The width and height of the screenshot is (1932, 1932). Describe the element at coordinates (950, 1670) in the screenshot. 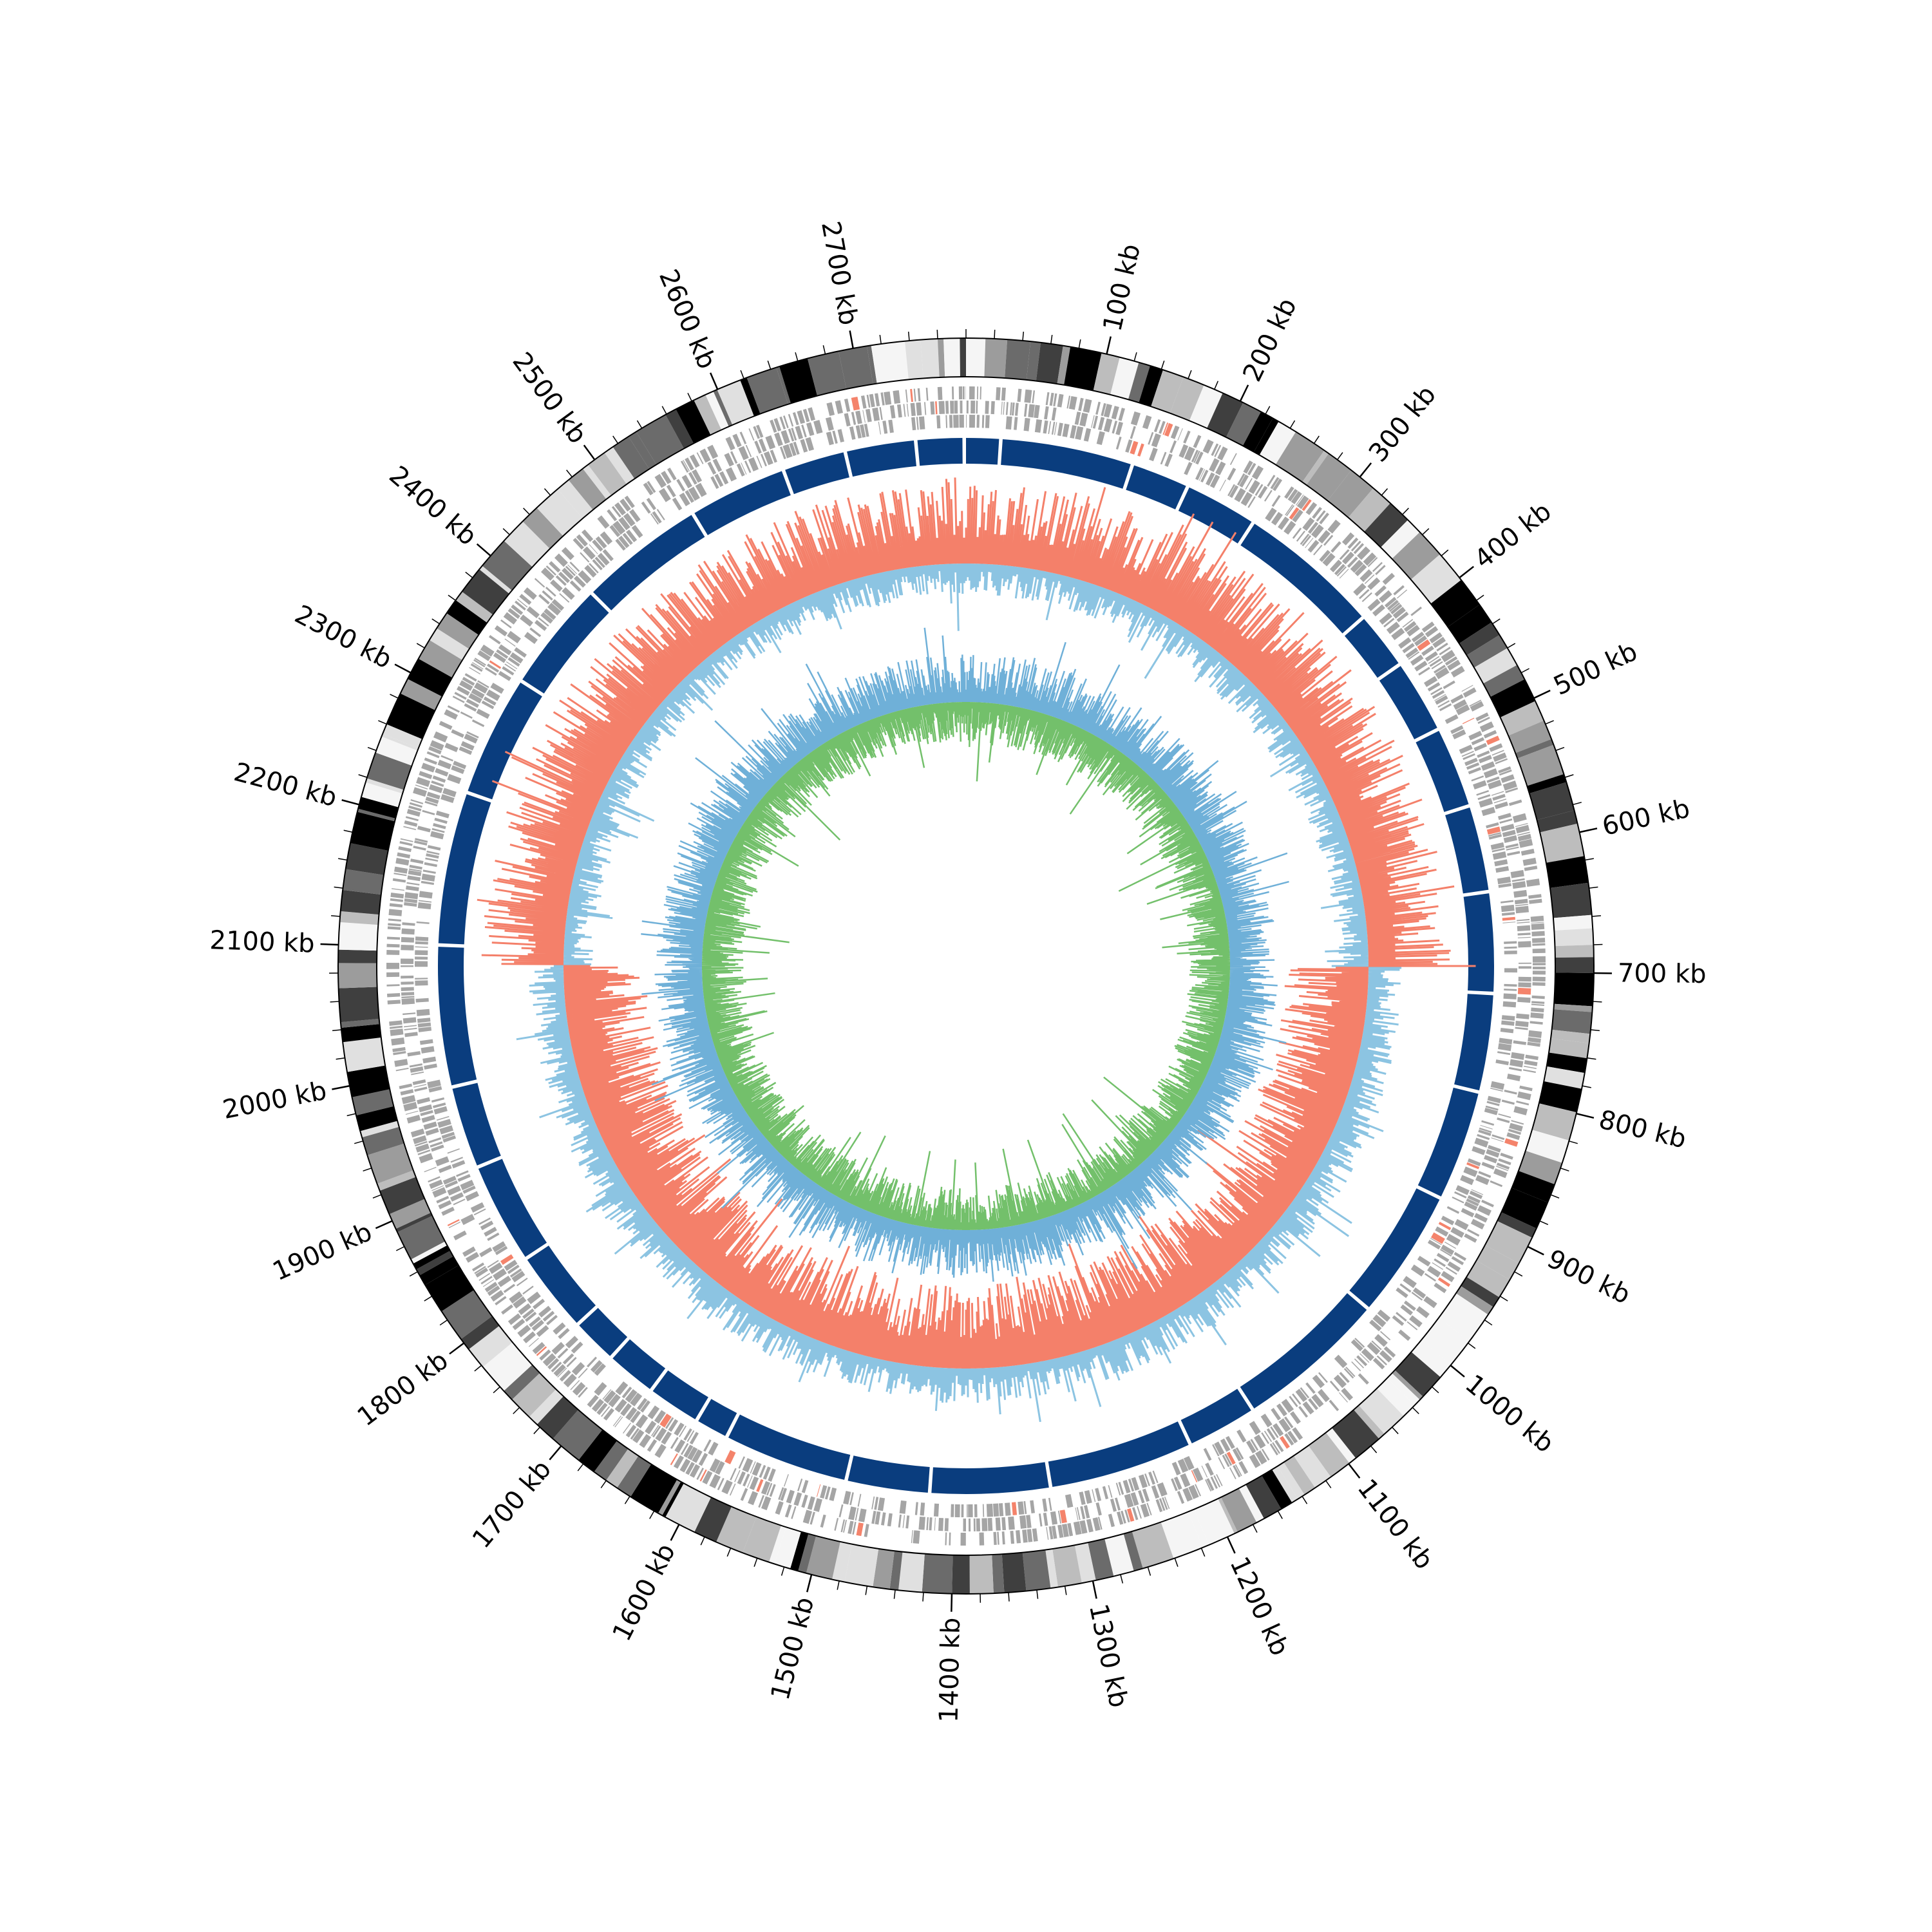

I see `tick-label: 1400 kb` at that location.